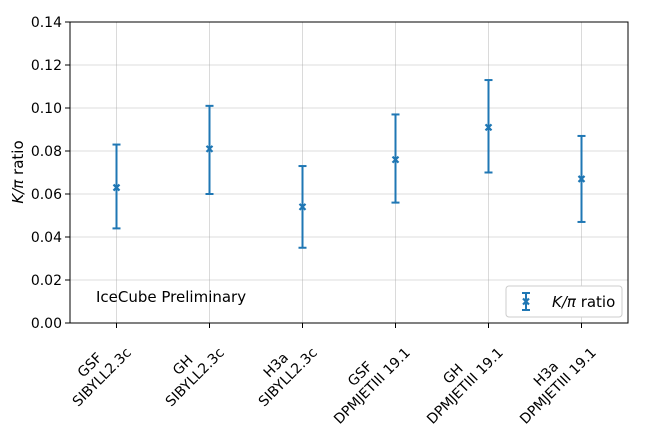 This screenshot has height=443, width=664. Describe the element at coordinates (46, 281) in the screenshot. I see `y-tick-label: 0.02` at that location.